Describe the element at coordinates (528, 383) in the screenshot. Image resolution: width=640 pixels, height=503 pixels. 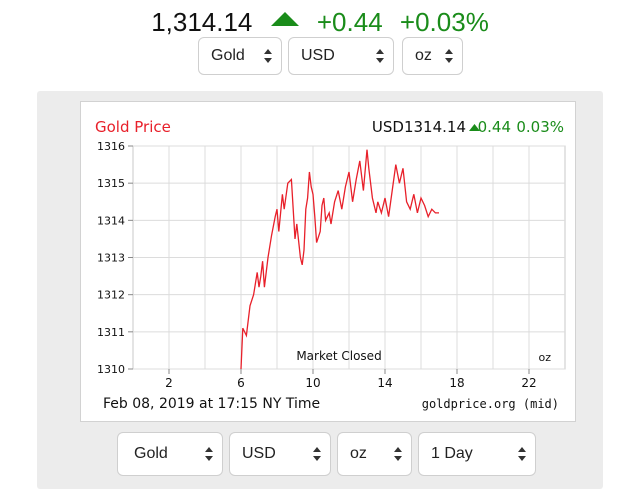
I see `x-tick-label: 22` at that location.